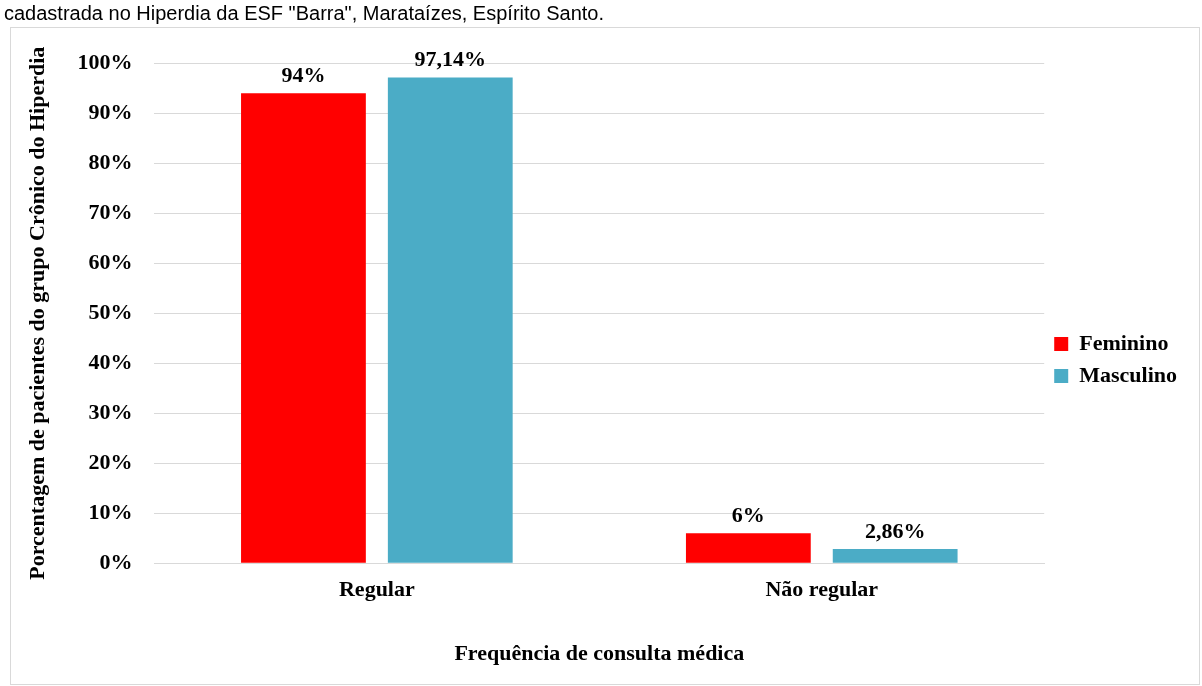 This screenshot has width=1202, height=686. Describe the element at coordinates (1124, 342) in the screenshot. I see `legend-label: Feminino` at that location.